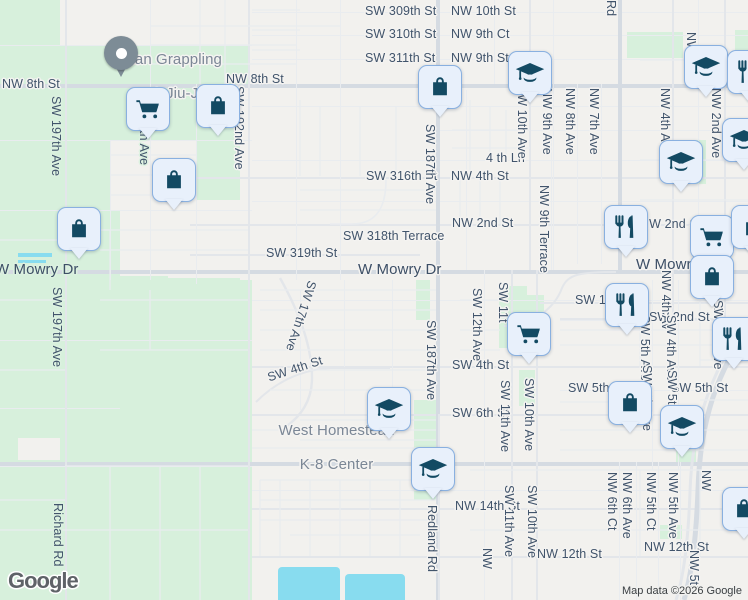 The height and width of the screenshot is (600, 748). I want to click on road-sw4th-curve, so click(322, 385).